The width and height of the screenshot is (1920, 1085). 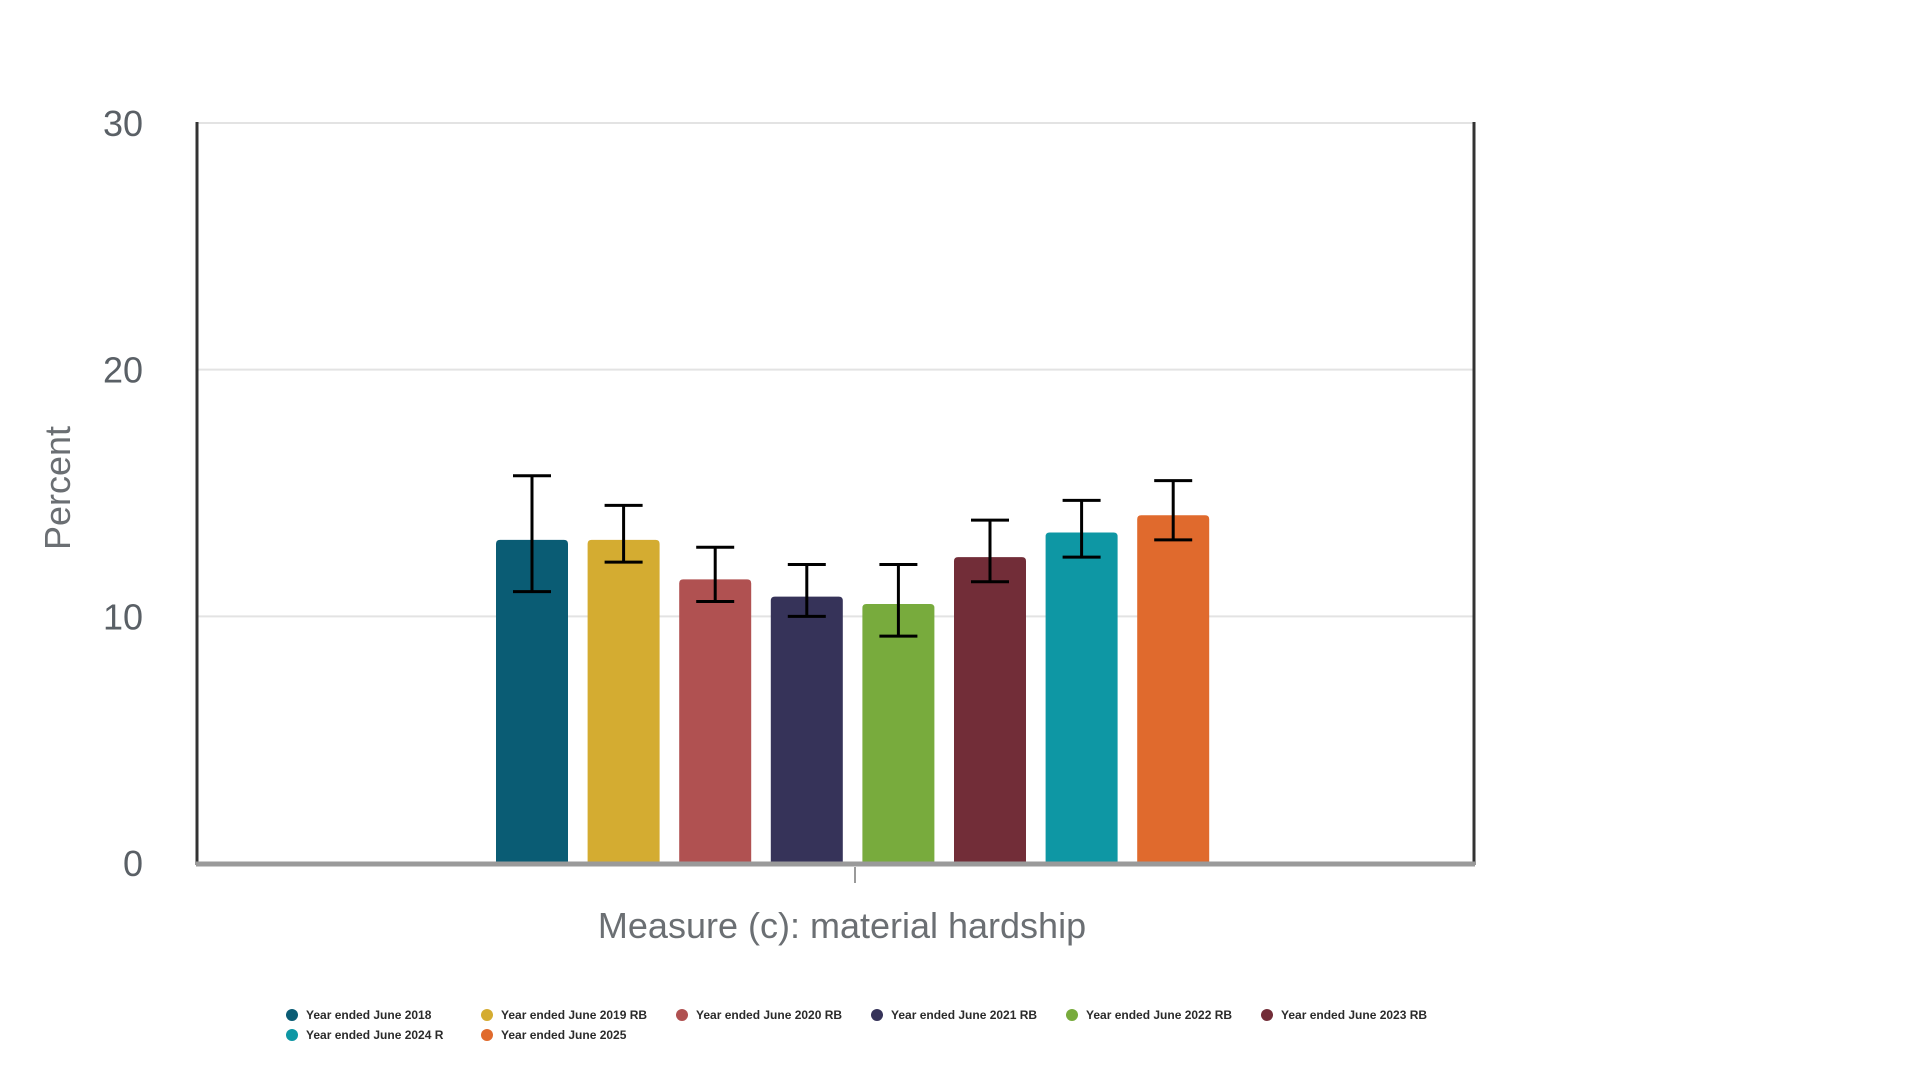 I want to click on legend-item: Year ended June 2025, so click(x=554, y=1035).